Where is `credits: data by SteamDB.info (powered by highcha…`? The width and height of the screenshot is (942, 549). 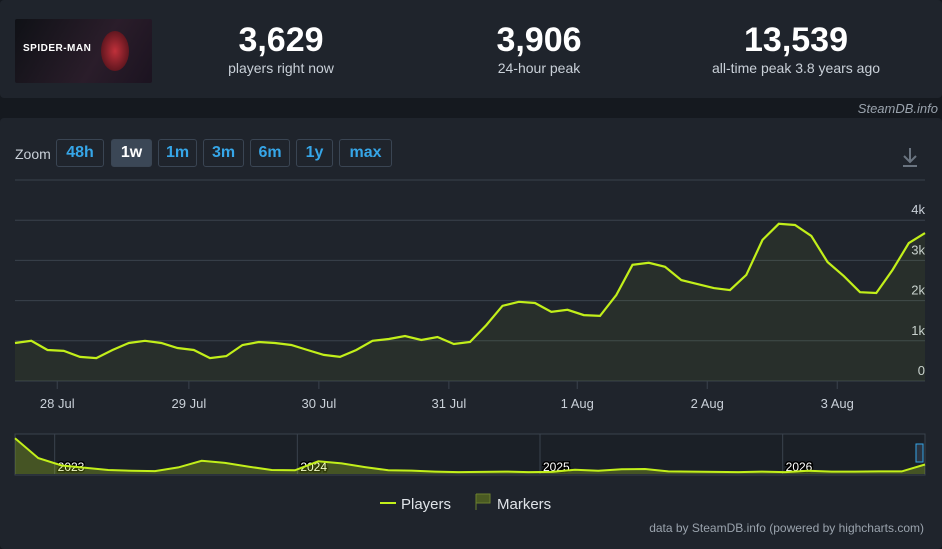
credits: data by SteamDB.info (powered by highcha… is located at coordinates (786, 528).